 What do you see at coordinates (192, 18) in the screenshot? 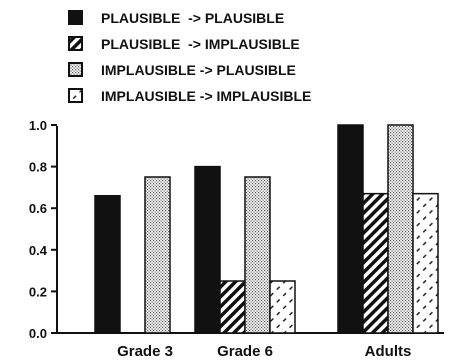
I see `legend-label: PLAUSIBLE -> PLAUSIBLE` at bounding box center [192, 18].